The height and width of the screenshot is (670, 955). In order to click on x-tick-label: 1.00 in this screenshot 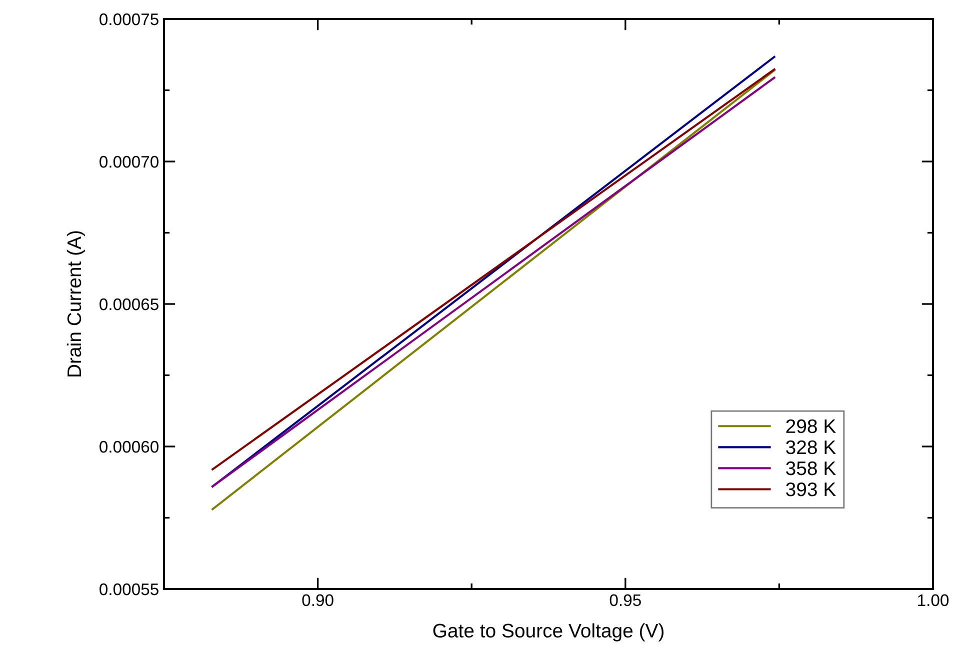, I will do `click(933, 600)`.